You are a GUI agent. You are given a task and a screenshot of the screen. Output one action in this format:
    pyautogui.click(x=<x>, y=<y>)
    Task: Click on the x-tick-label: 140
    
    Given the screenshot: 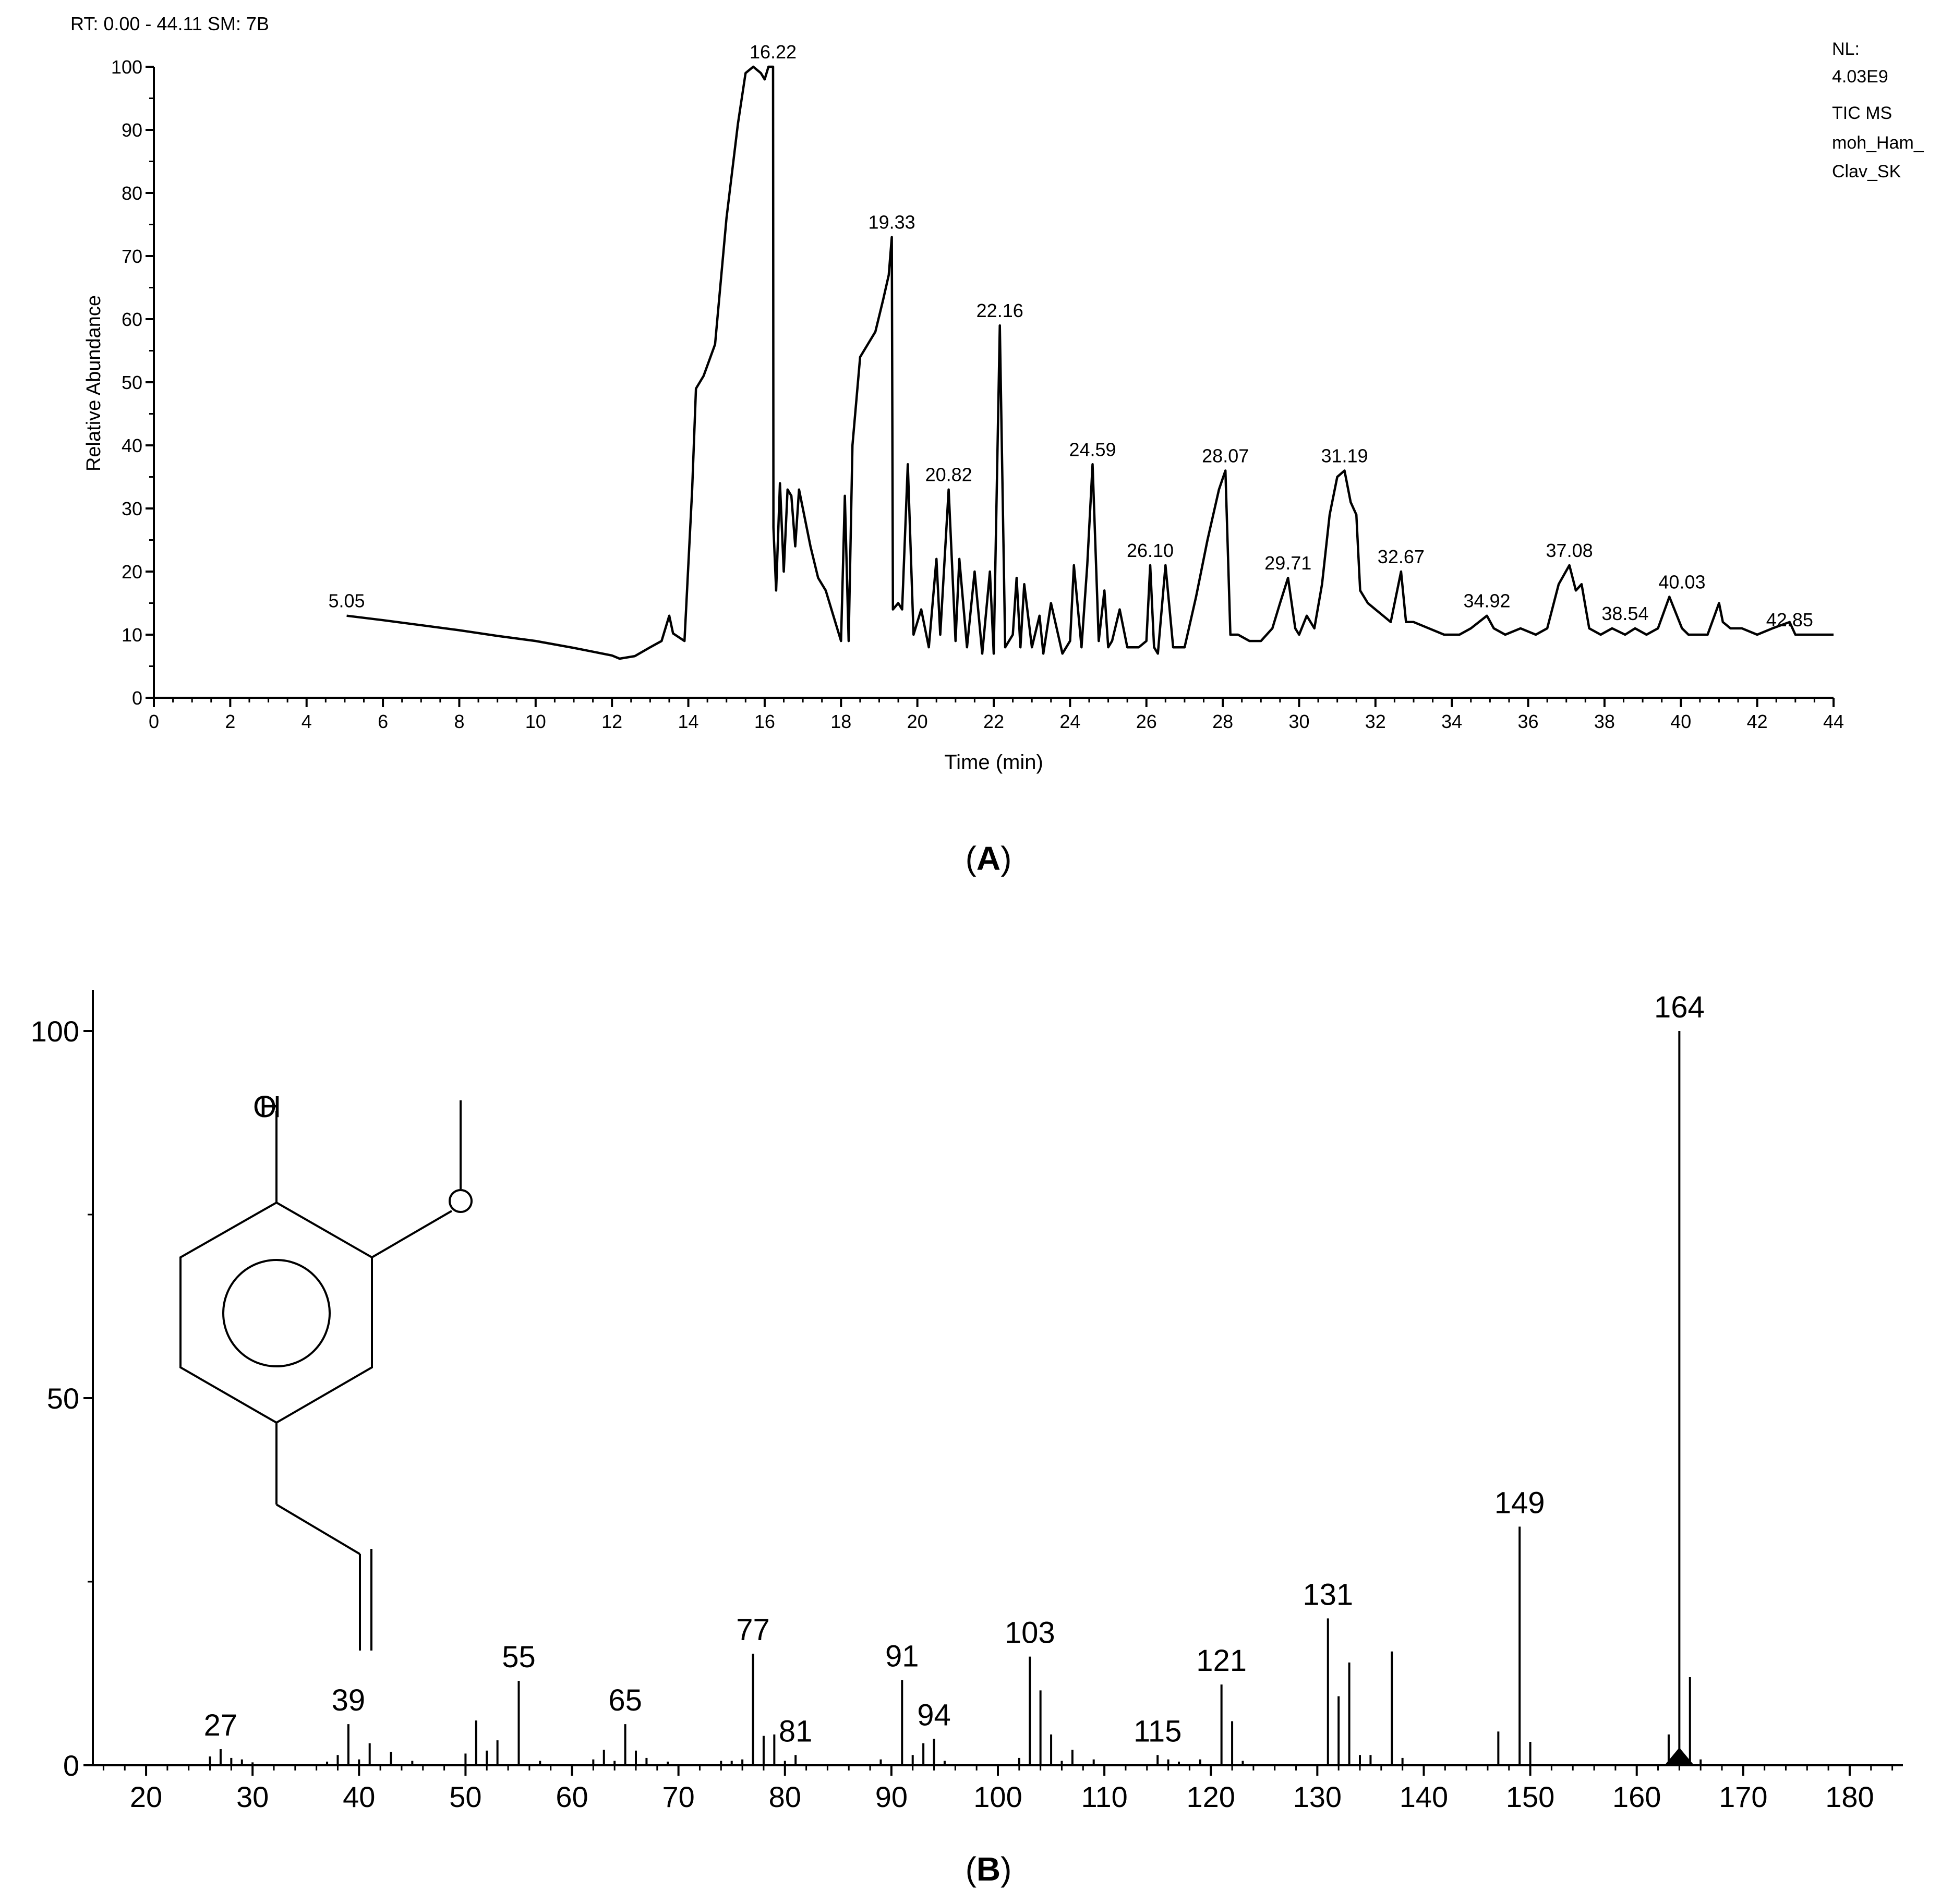 What is the action you would take?
    pyautogui.click(x=1424, y=1796)
    